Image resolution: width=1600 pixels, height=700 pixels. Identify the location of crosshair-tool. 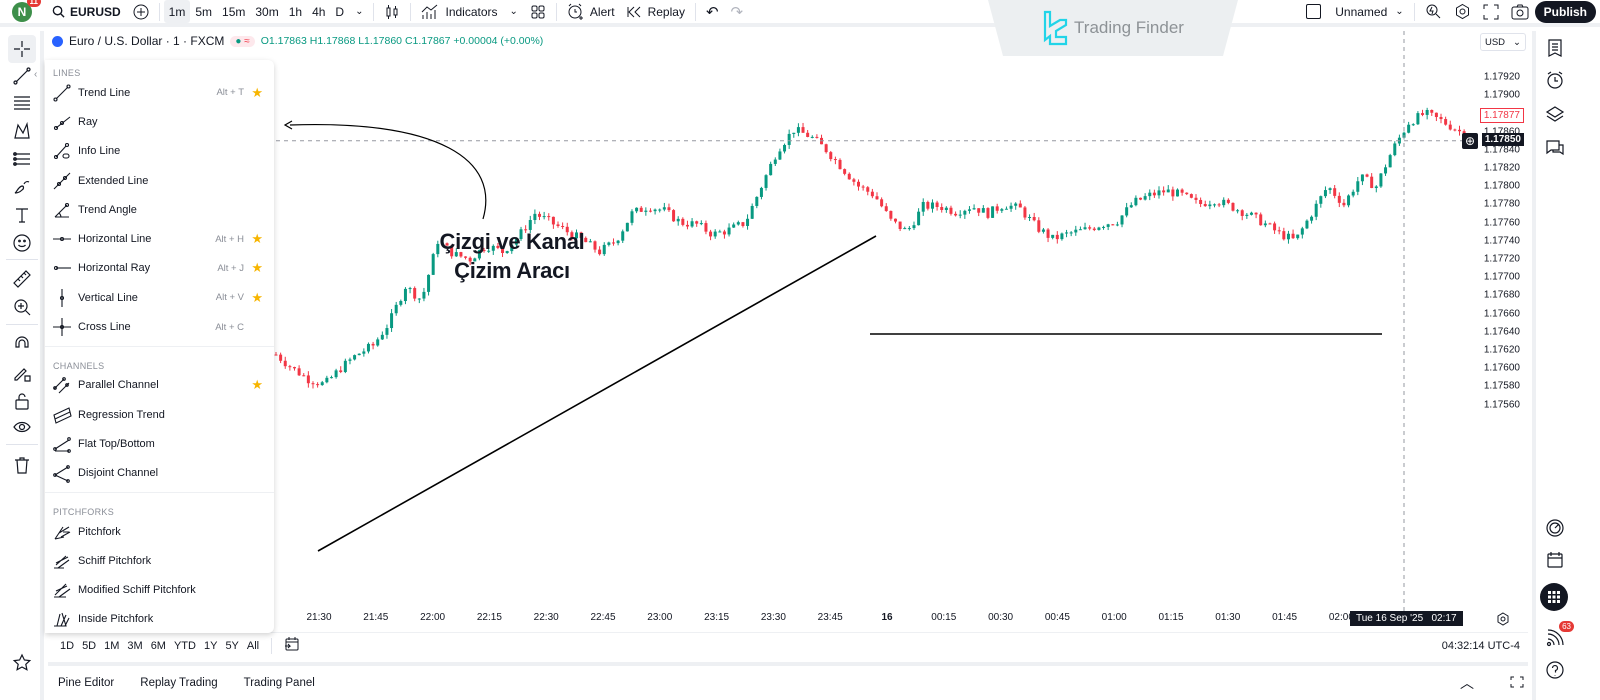
(22, 49).